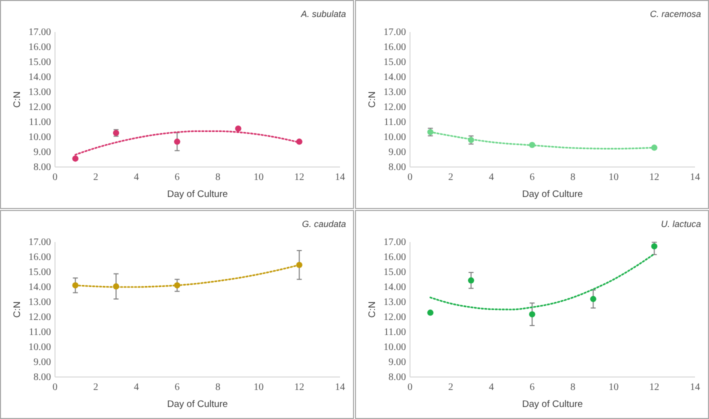  Describe the element at coordinates (675, 14) in the screenshot. I see `chart-title: C. racemosa` at that location.